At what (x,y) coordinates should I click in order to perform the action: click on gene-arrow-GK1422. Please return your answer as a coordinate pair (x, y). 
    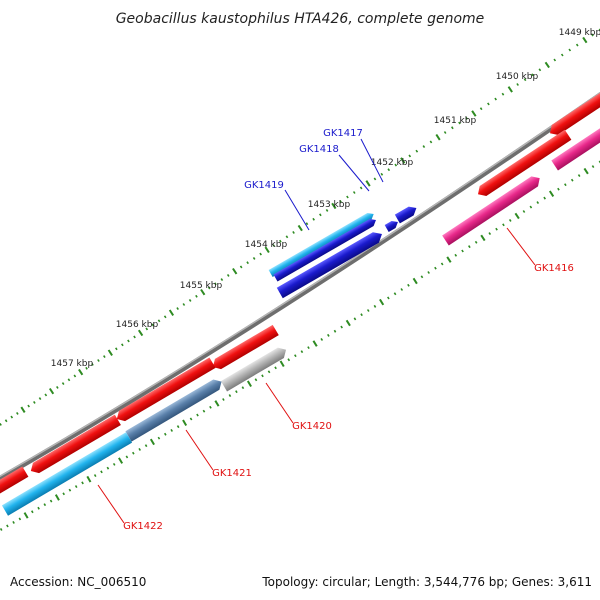
    Looking at the image, I should click on (67, 474).